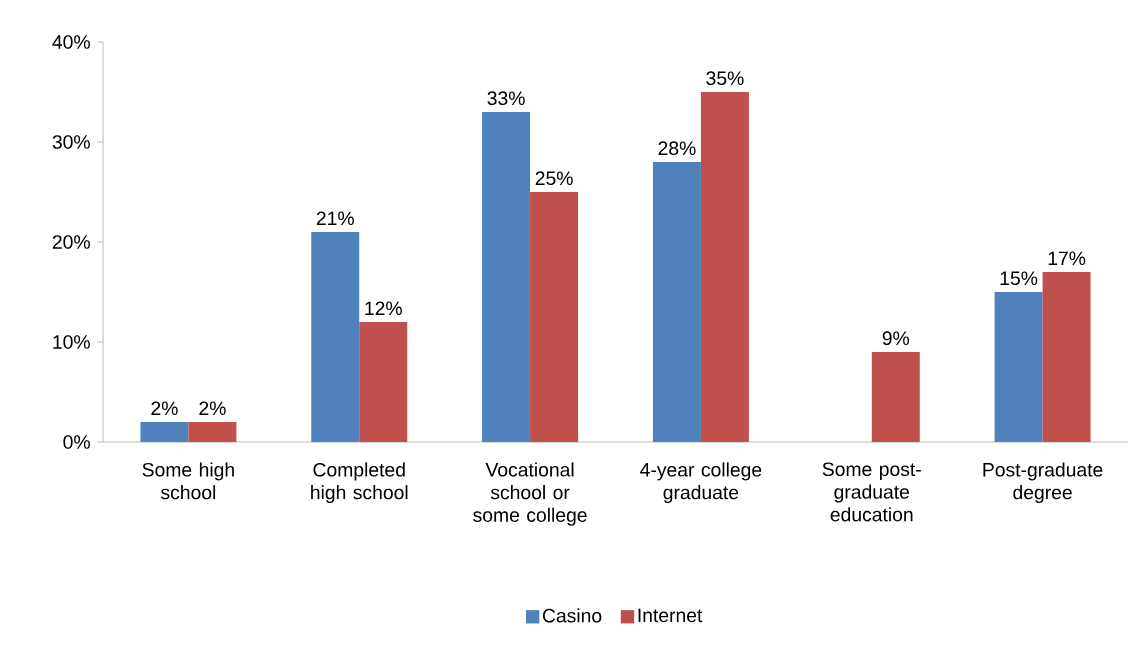 This screenshot has width=1145, height=654. What do you see at coordinates (670, 615) in the screenshot?
I see `legend-label: Internet` at bounding box center [670, 615].